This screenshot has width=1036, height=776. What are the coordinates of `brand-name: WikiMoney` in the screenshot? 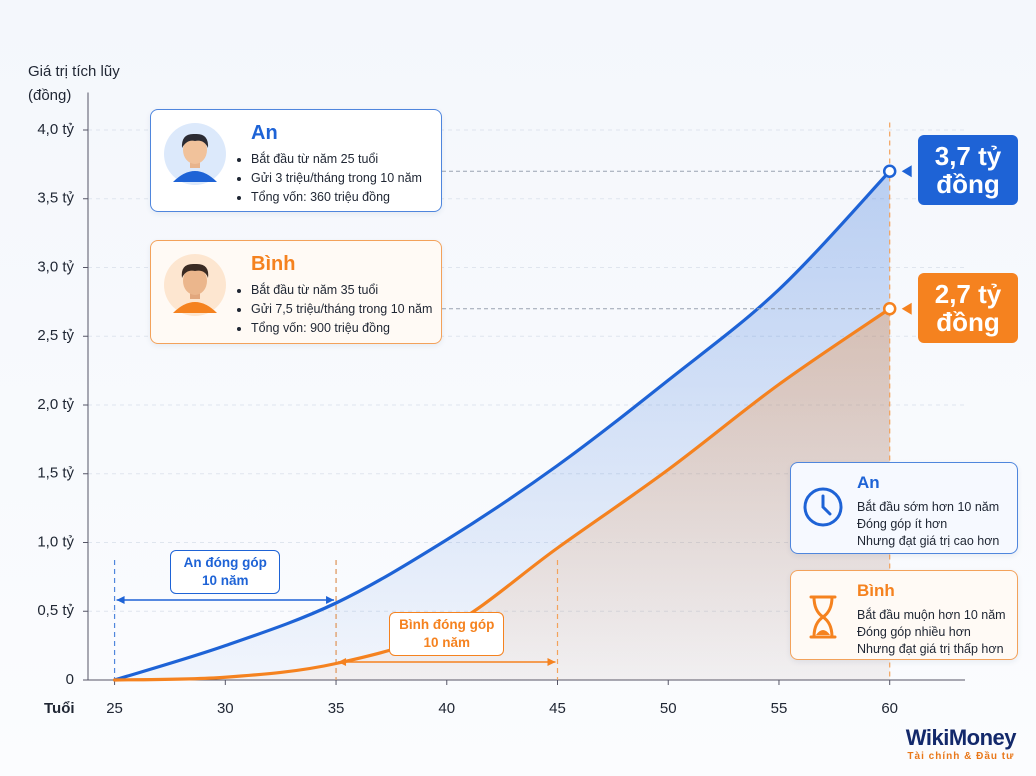 It's located at (961, 737).